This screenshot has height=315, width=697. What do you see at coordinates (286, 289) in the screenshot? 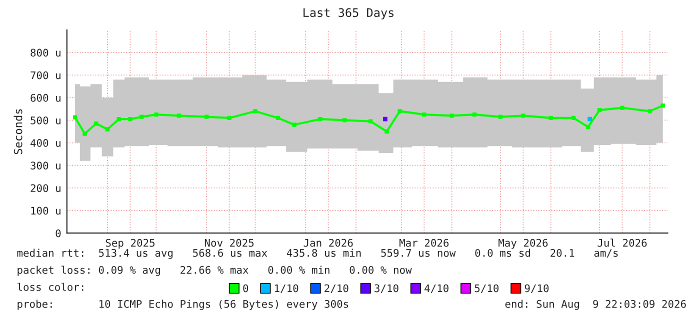
I see `legend-label: 1/10` at bounding box center [286, 289].